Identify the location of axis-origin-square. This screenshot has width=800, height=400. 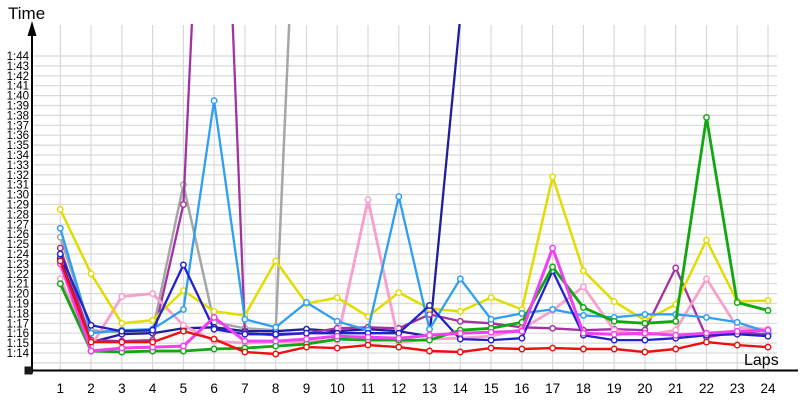
(28, 370).